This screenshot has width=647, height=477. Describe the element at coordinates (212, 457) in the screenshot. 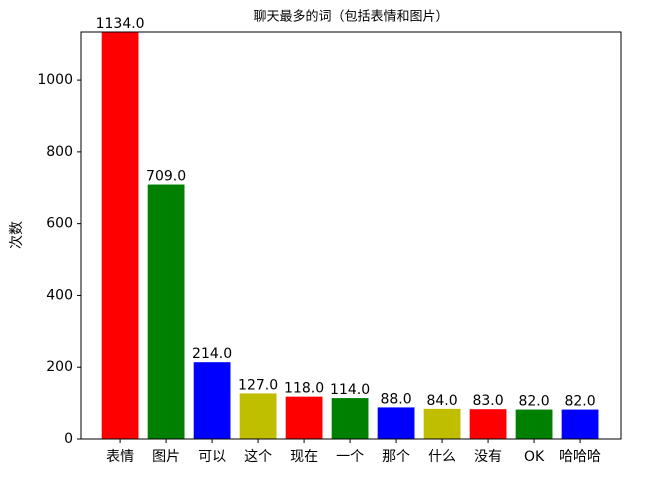

I see `x-tick-label: 可以` at that location.